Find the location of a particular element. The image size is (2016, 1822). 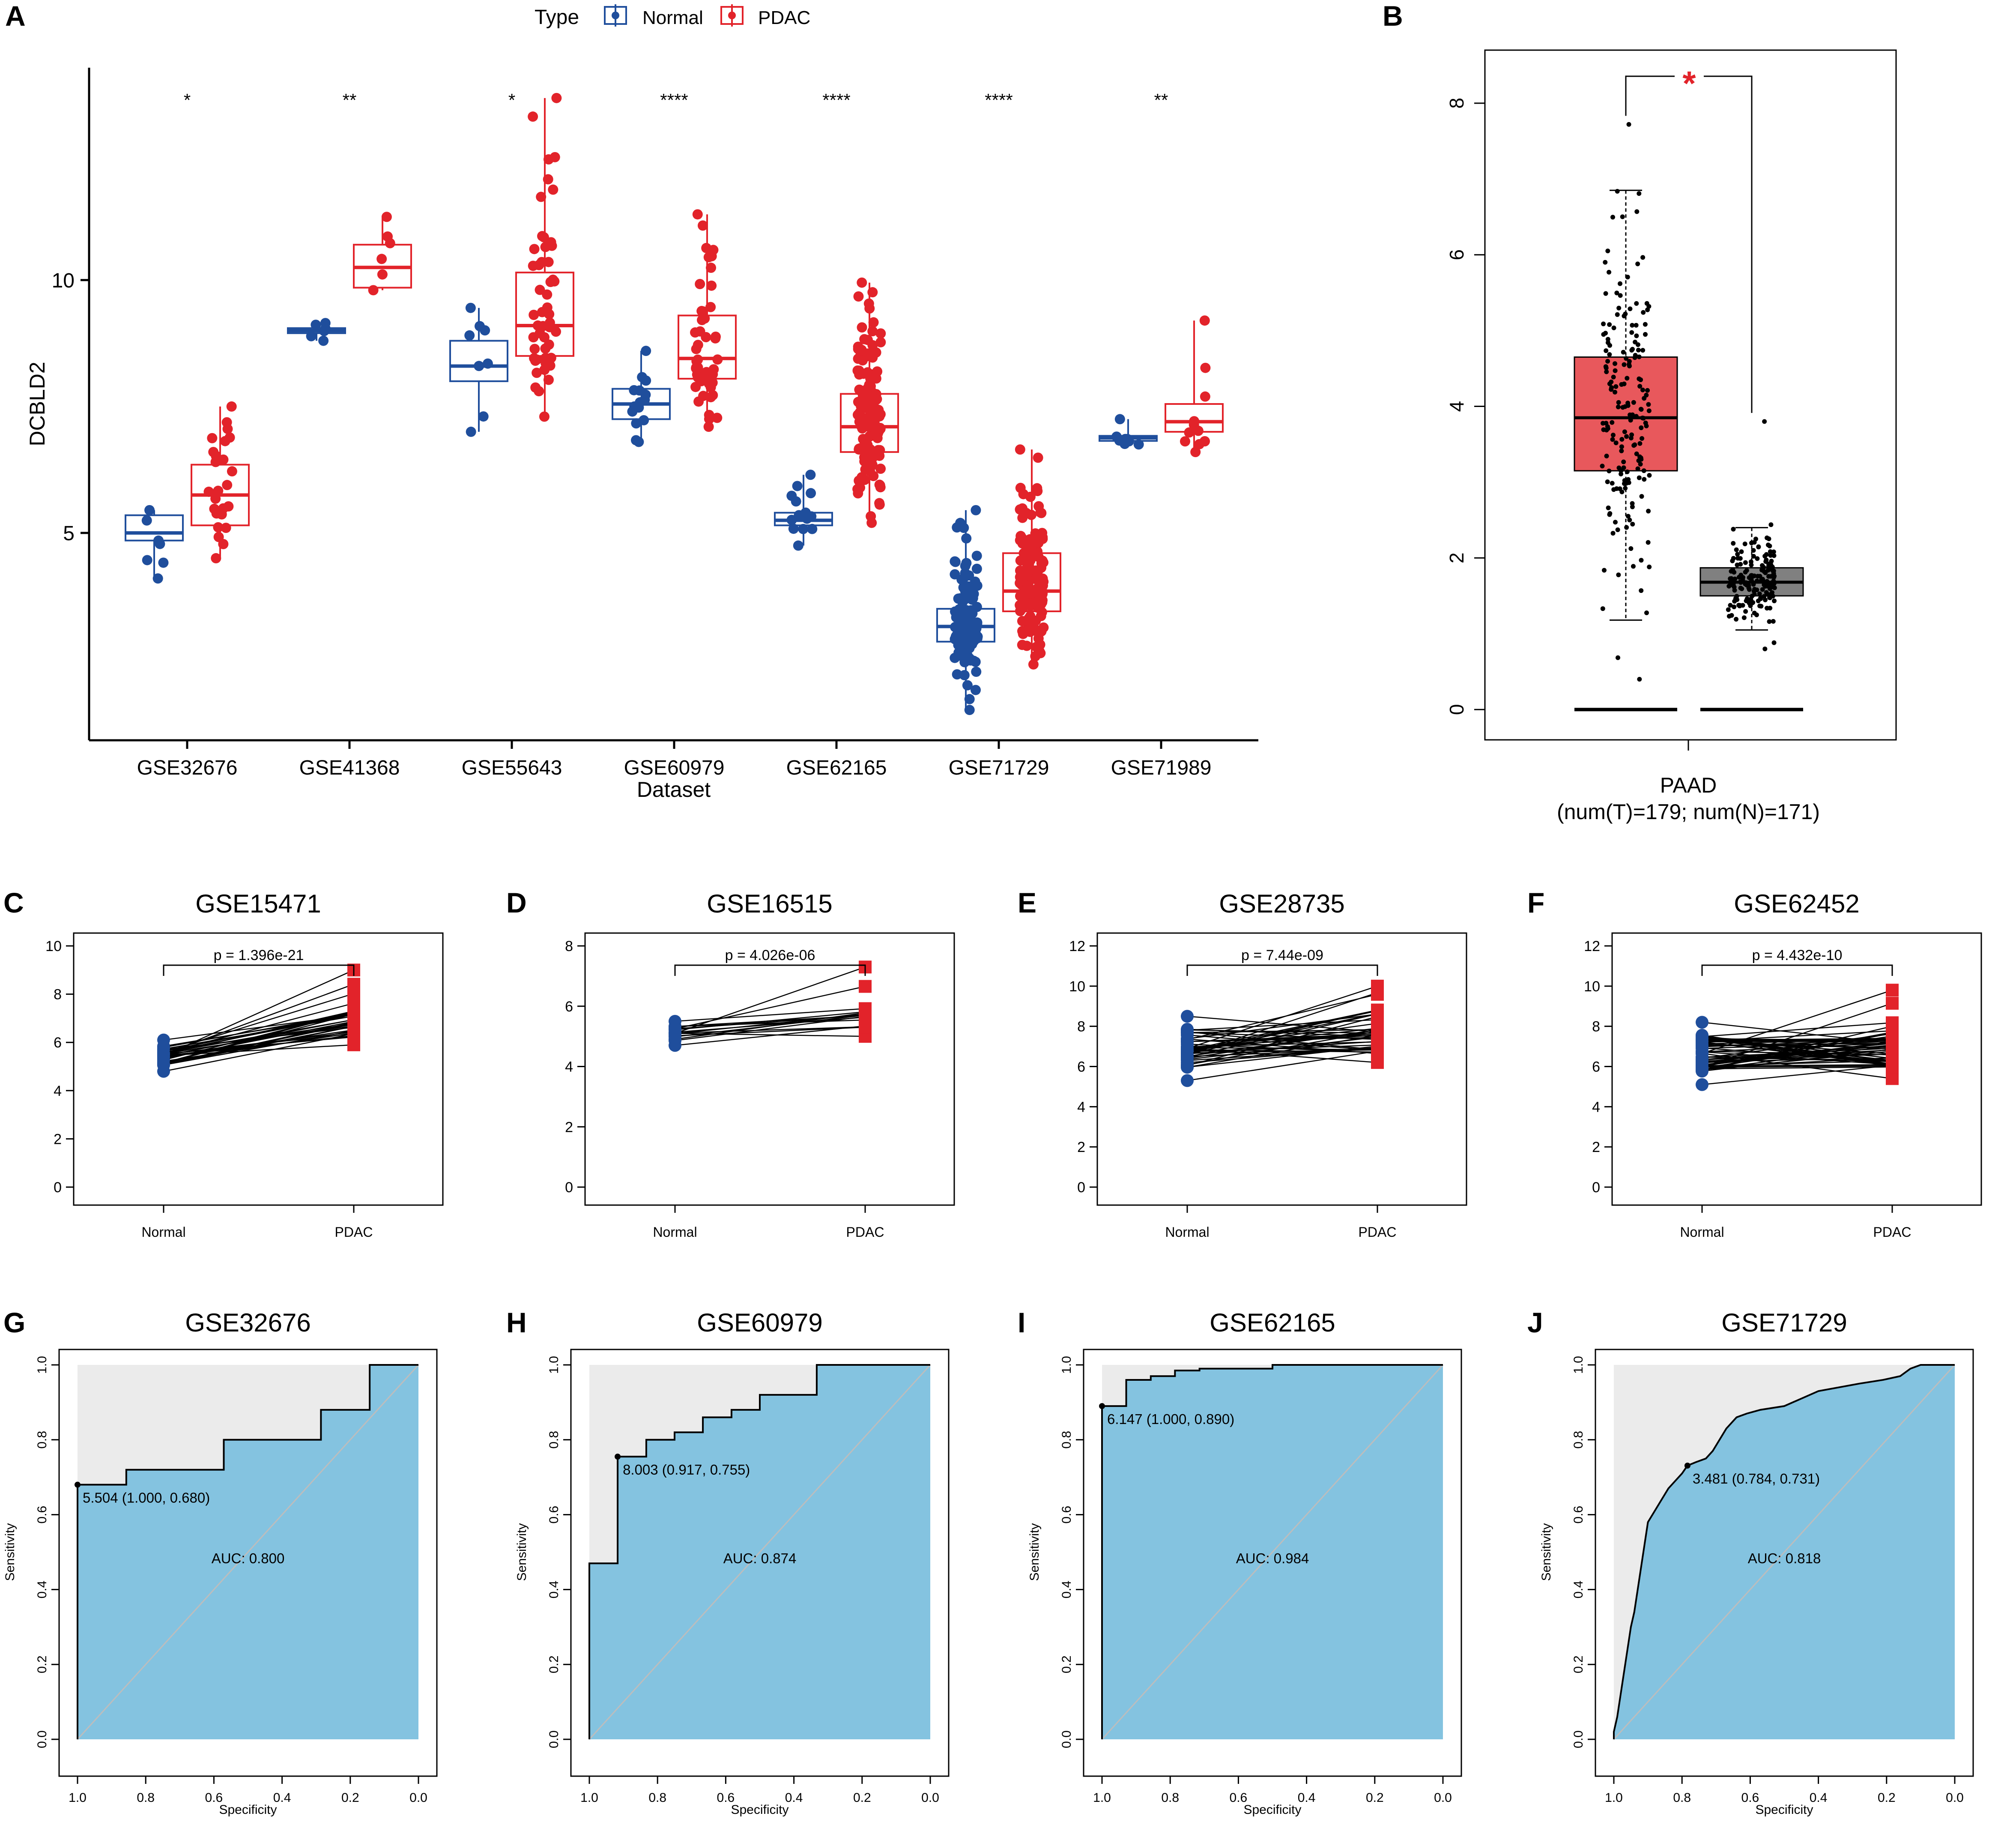

panel-title: GSE71729 is located at coordinates (1784, 1323).